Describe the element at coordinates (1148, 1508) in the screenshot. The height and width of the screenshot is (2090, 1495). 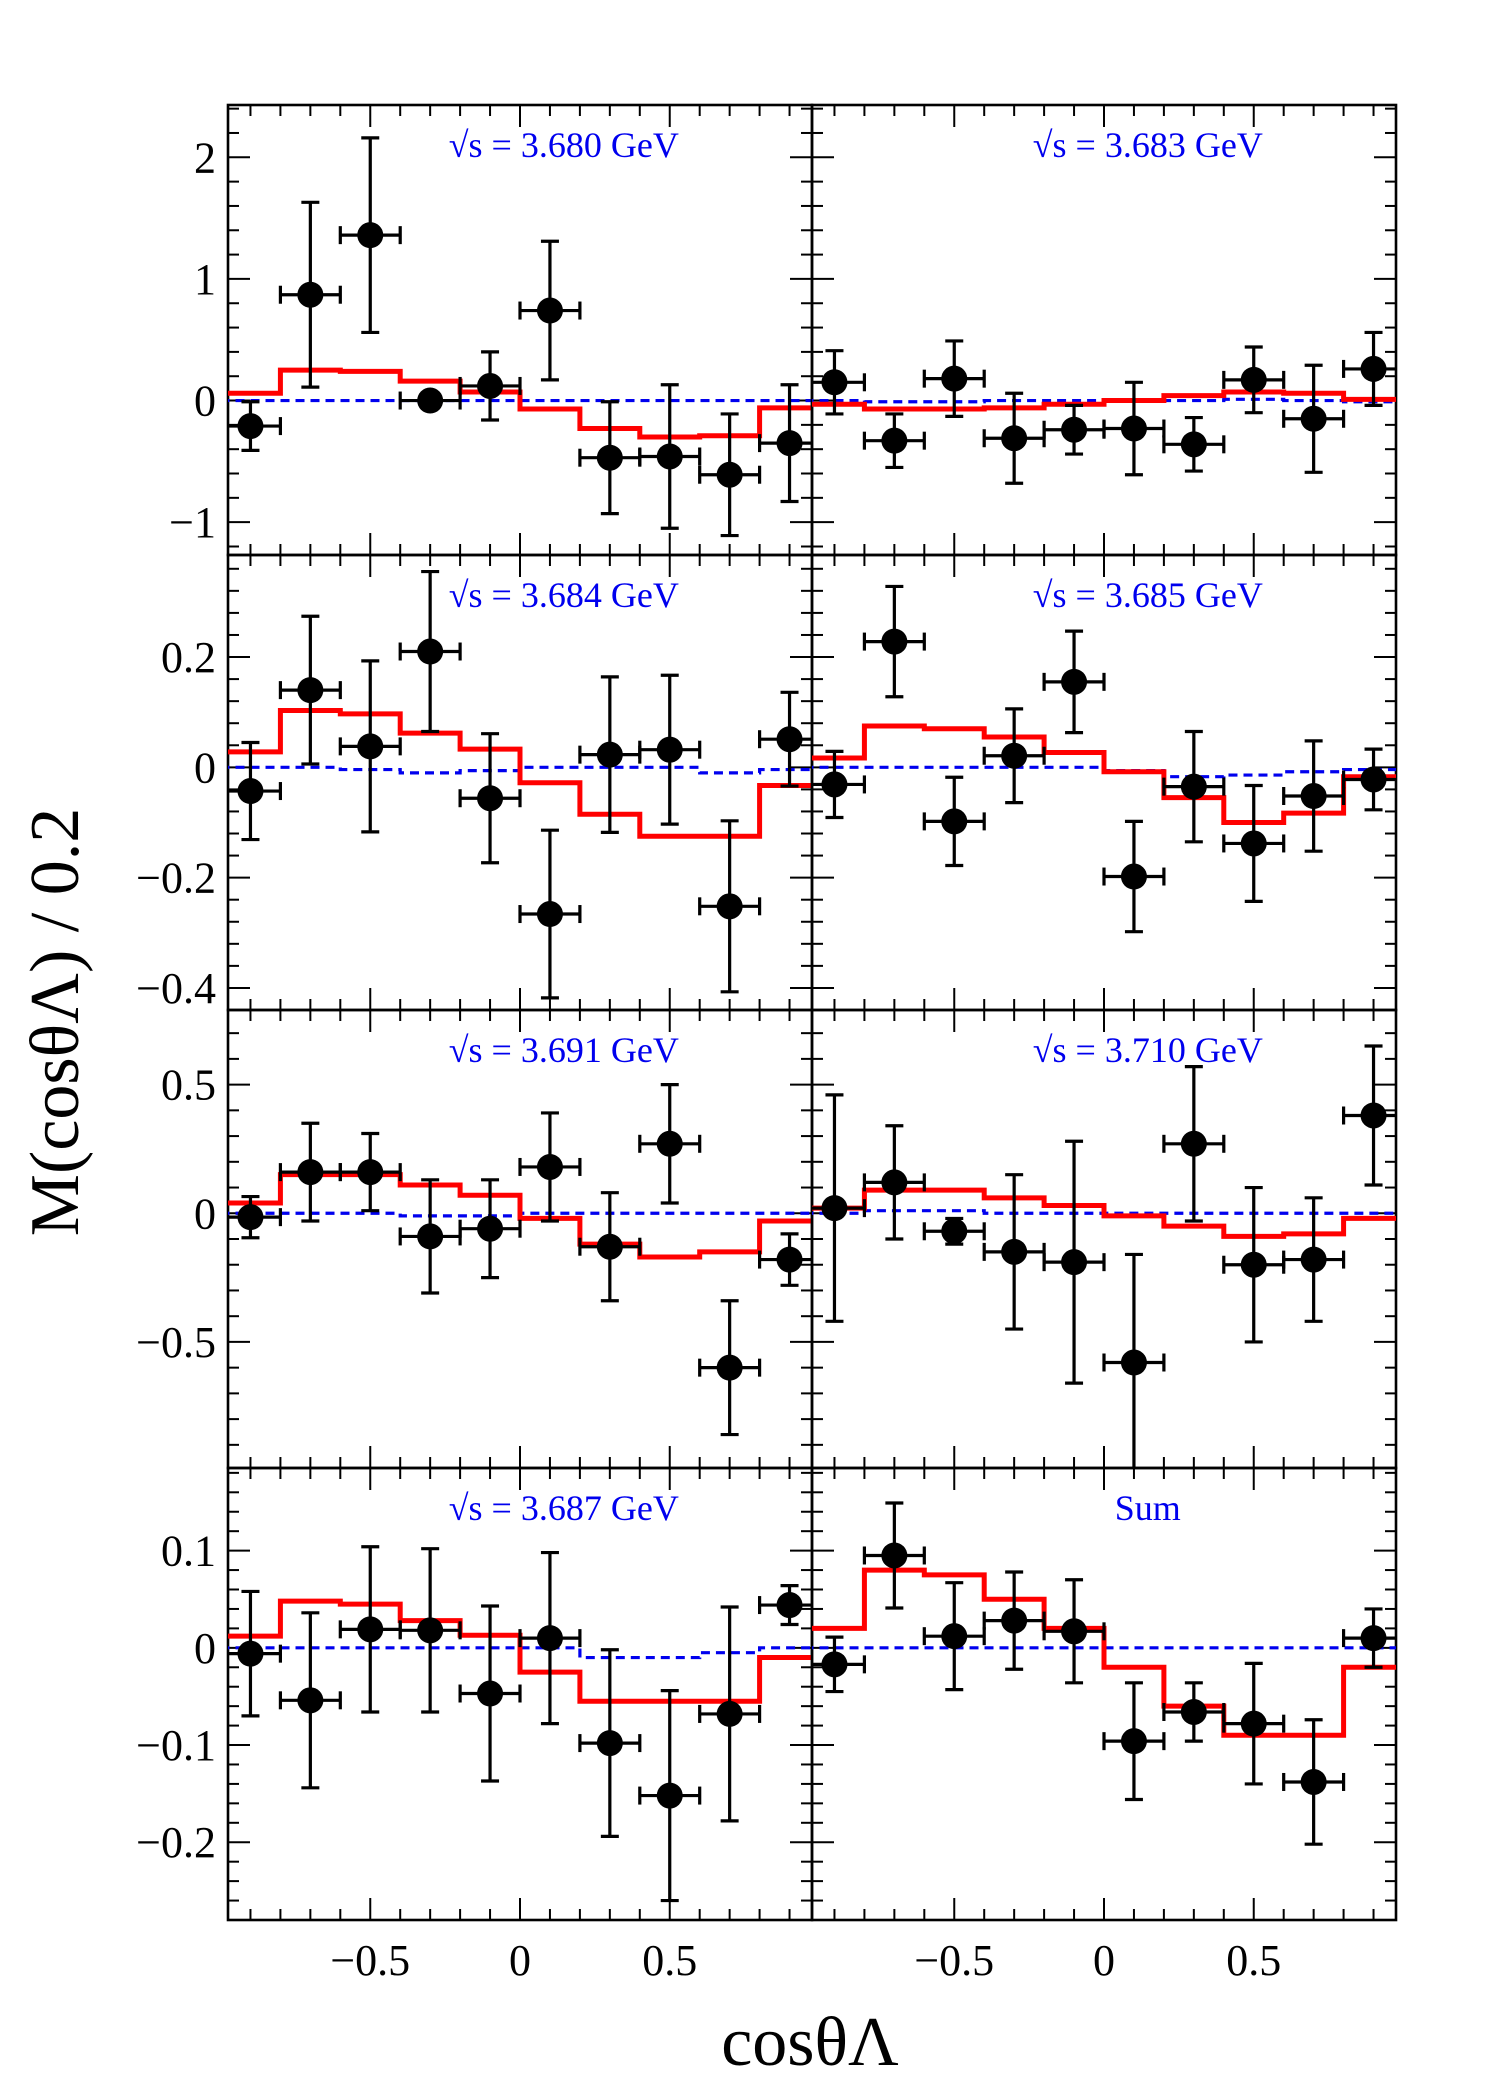
I see `panel-title: Sum` at that location.